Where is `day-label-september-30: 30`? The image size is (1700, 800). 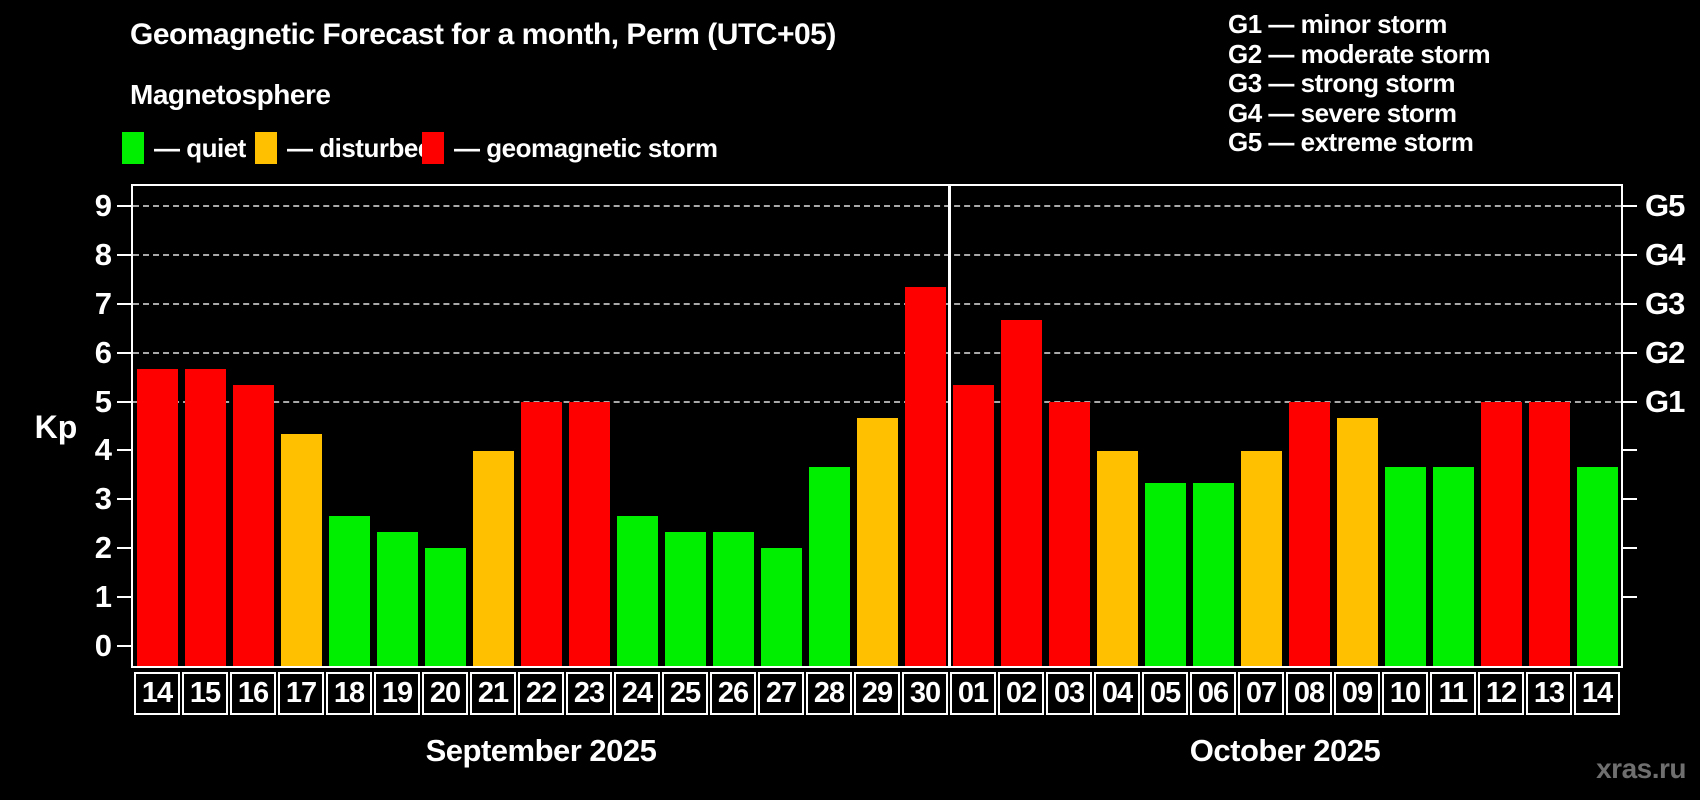
day-label-september-30: 30 is located at coordinates (925, 693).